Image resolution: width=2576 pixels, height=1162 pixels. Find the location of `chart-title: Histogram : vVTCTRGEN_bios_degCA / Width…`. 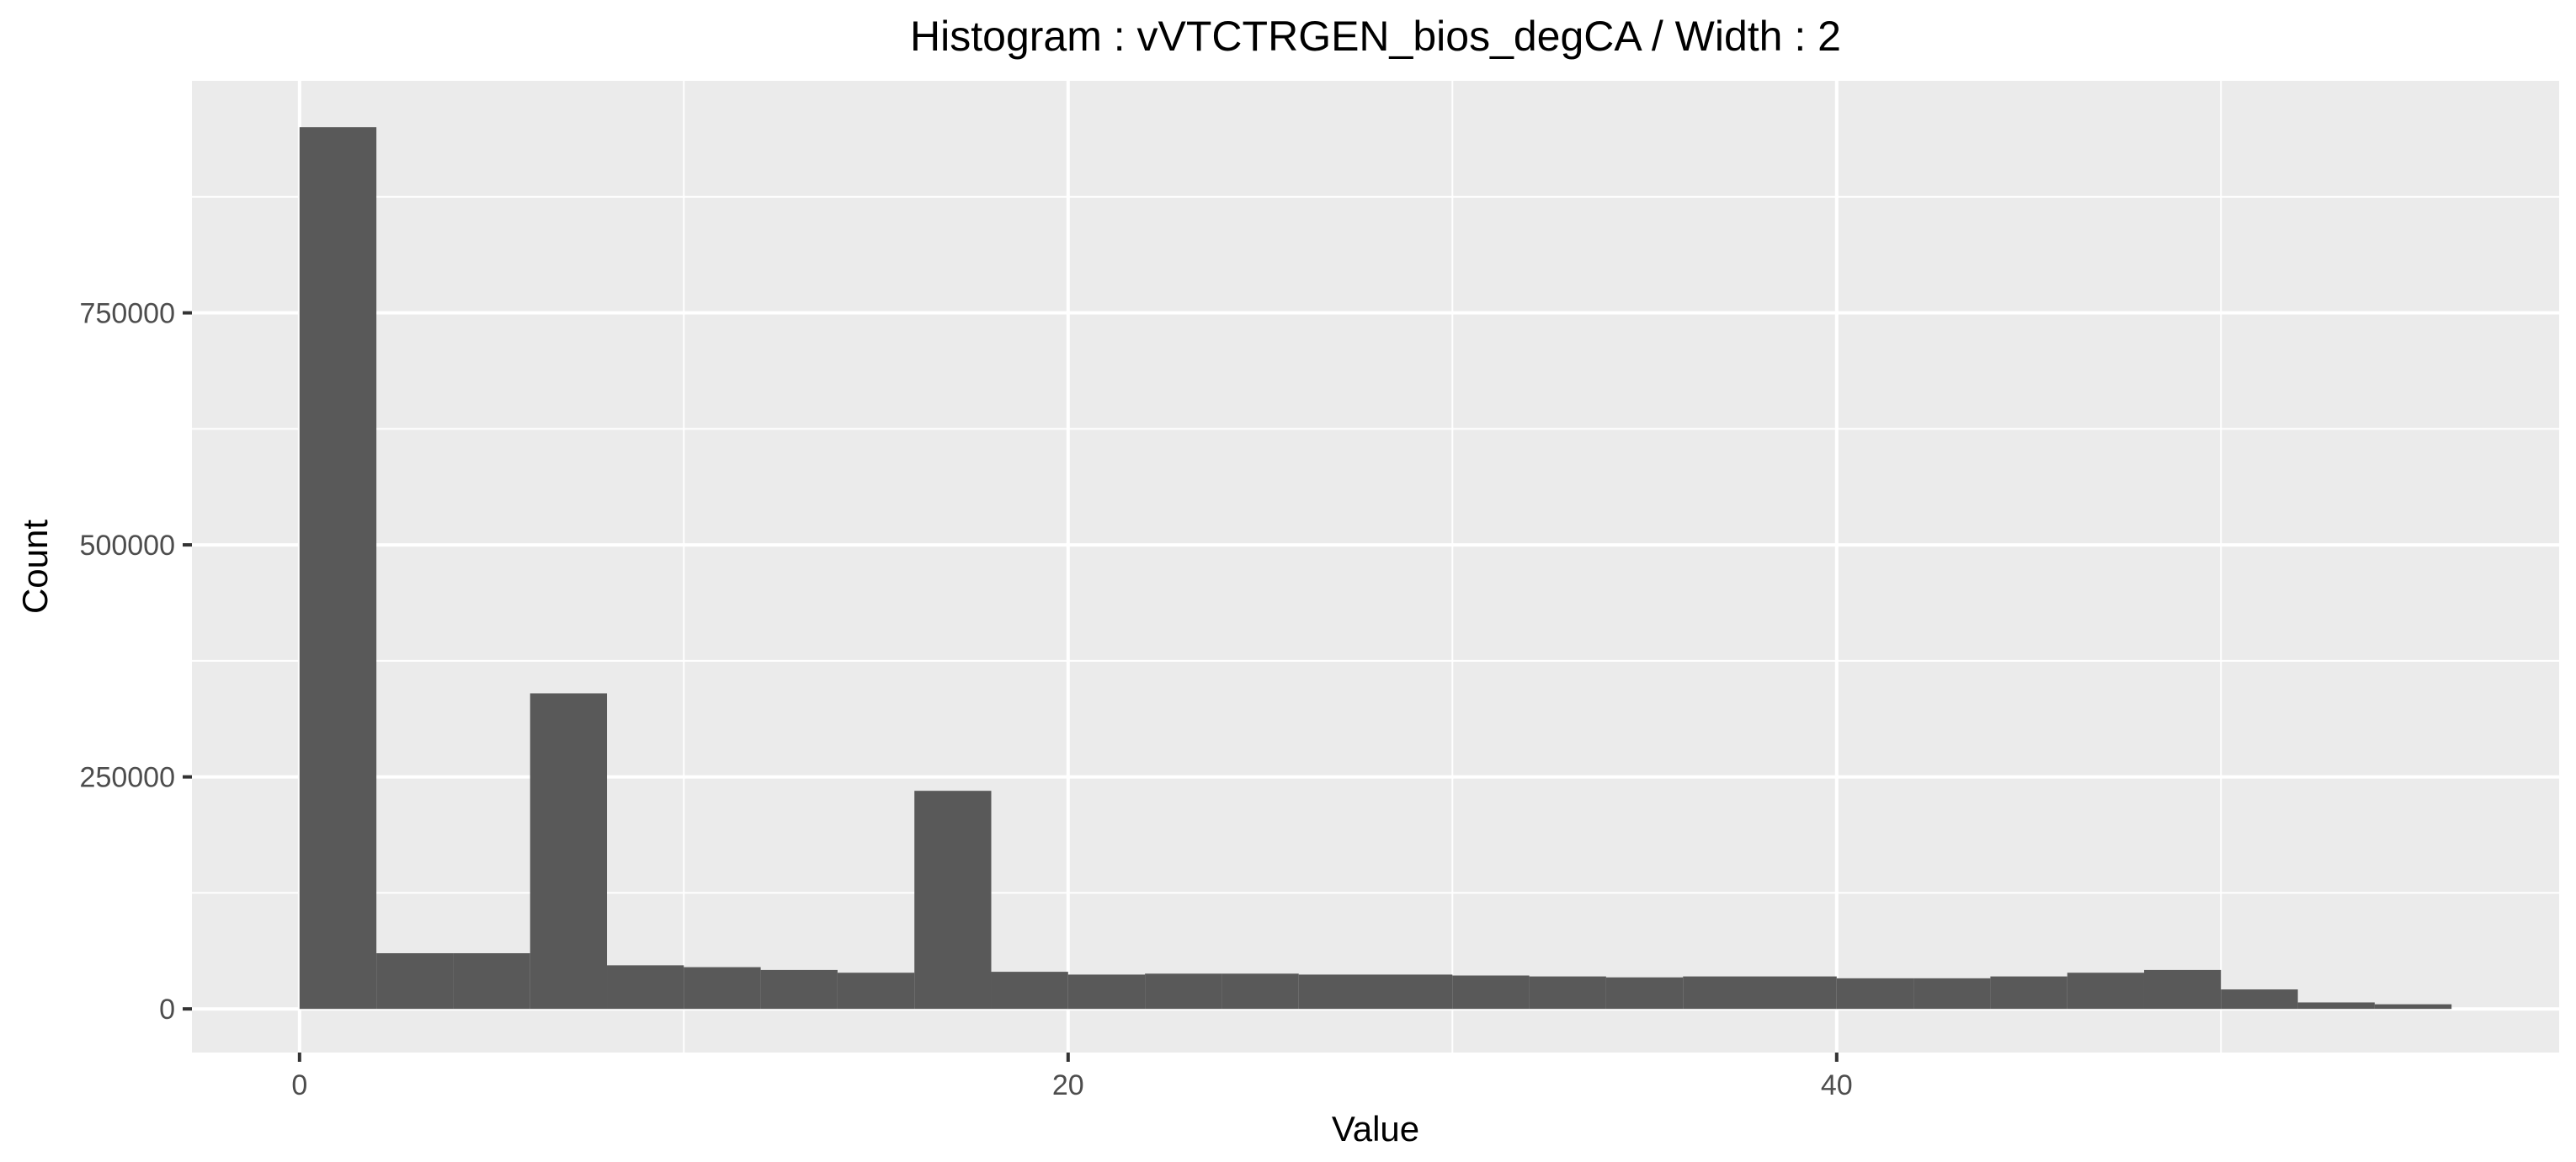

chart-title: Histogram : vVTCTRGEN_bios_degCA / Width… is located at coordinates (1376, 36).